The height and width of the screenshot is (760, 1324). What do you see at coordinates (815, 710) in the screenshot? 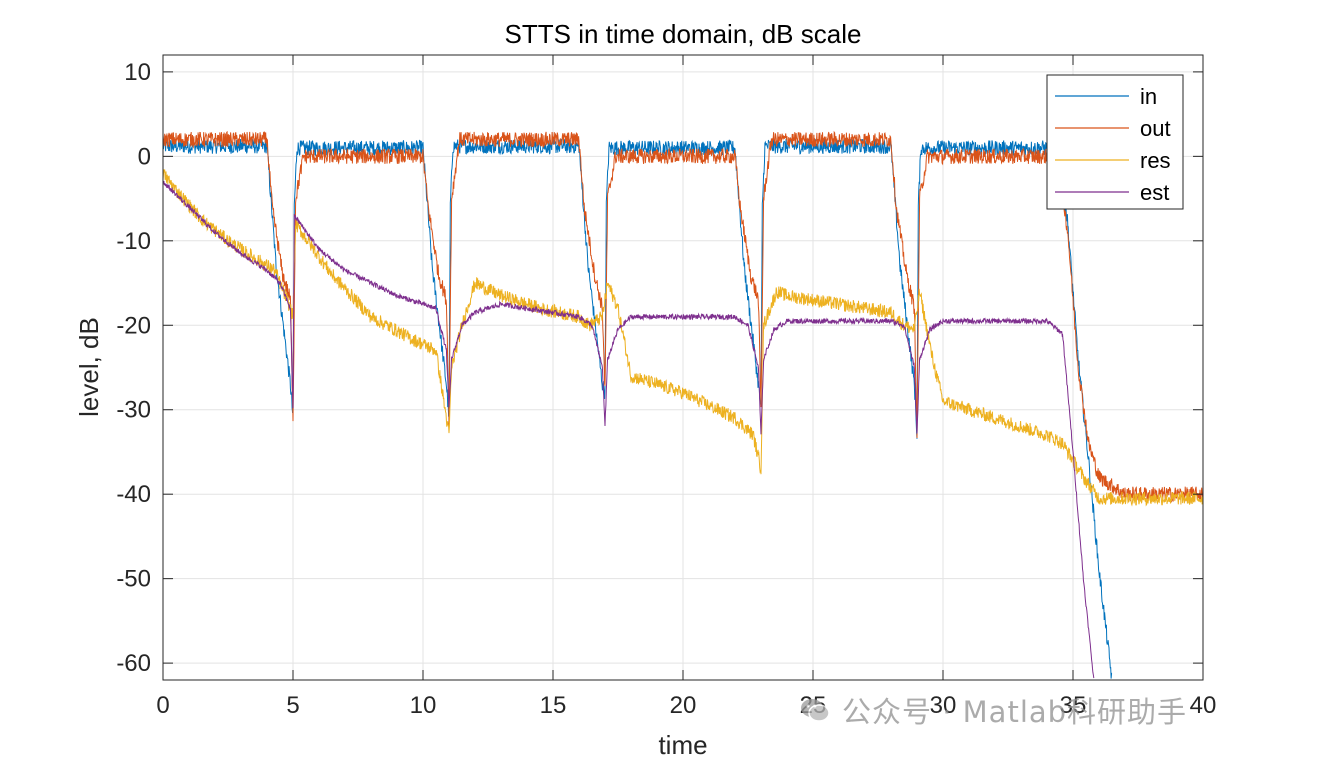
I see `wechat-icon` at bounding box center [815, 710].